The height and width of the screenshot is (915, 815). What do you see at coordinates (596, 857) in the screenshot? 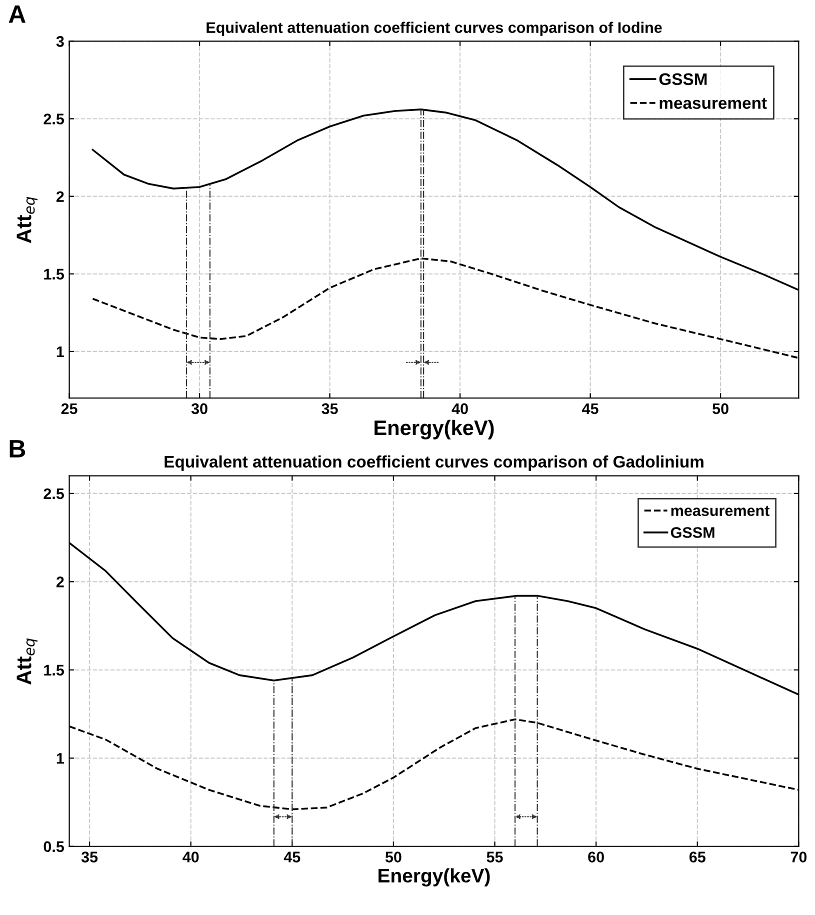
I see `x-tick-label: 60` at bounding box center [596, 857].